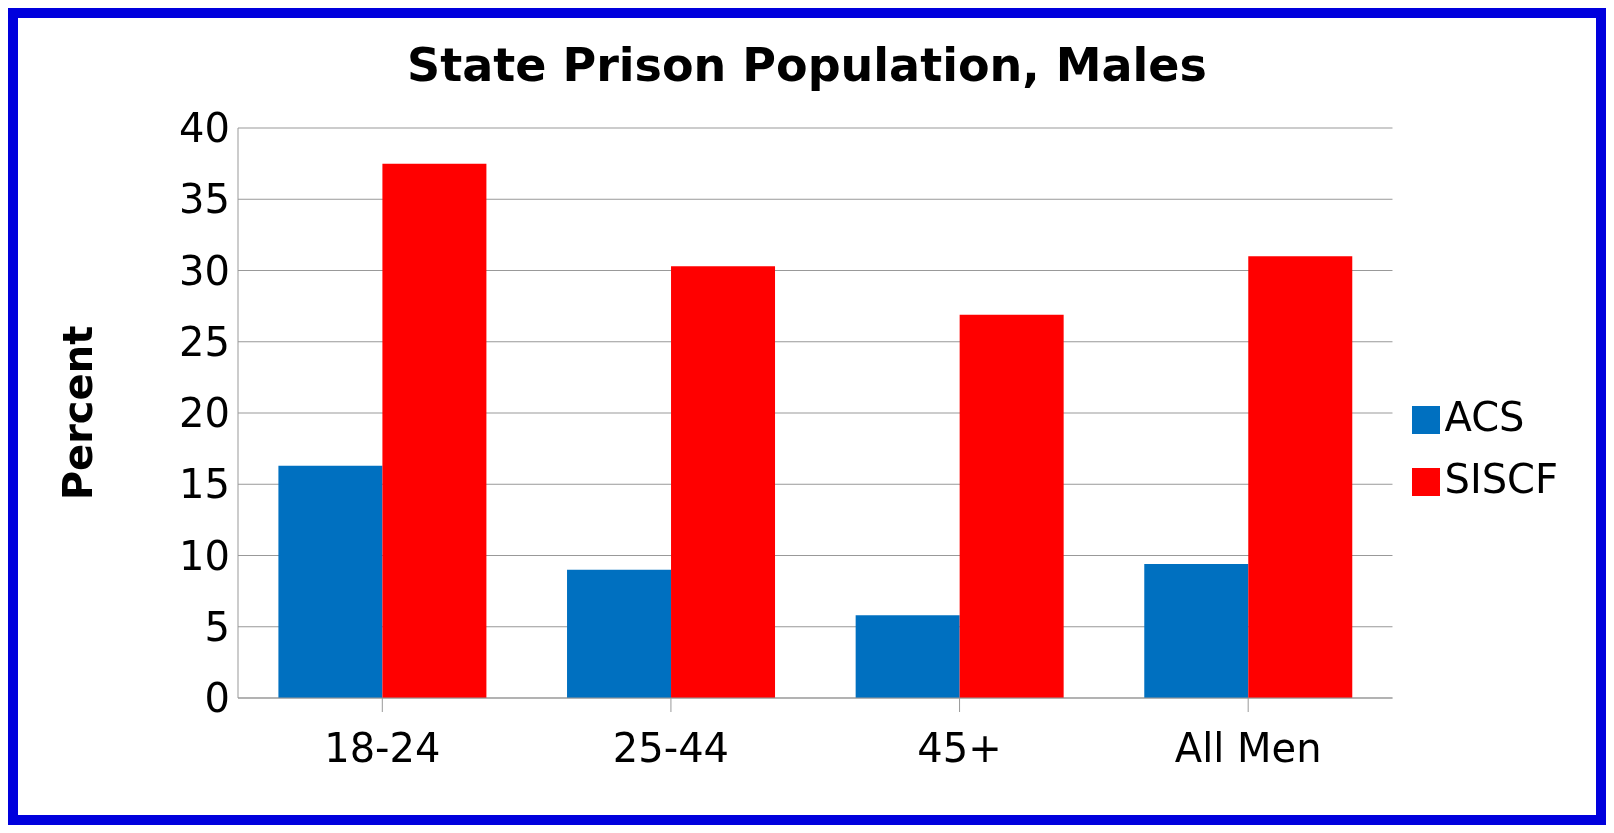  I want to click on x-tick-label: 45+, so click(959, 748).